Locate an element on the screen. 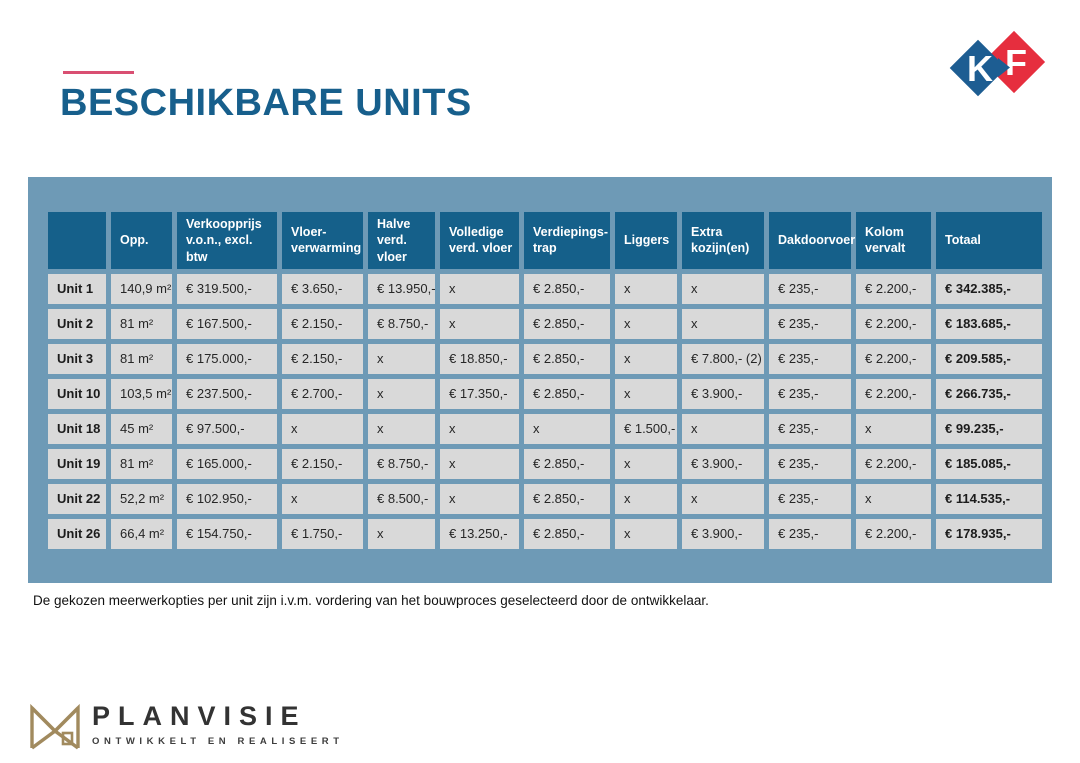 The height and width of the screenshot is (763, 1080). column-header: Opp. is located at coordinates (141, 240).